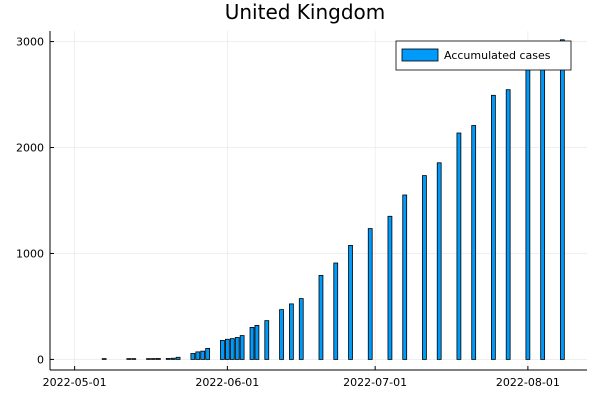  Describe the element at coordinates (30, 148) in the screenshot. I see `y-tick-label: 2000` at that location.